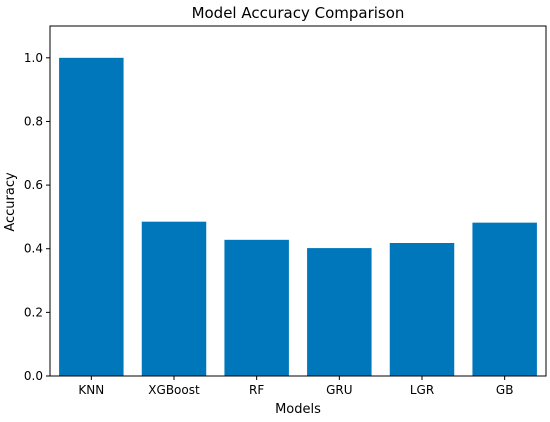 The height and width of the screenshot is (422, 550). I want to click on x-tick-label: GB, so click(505, 390).